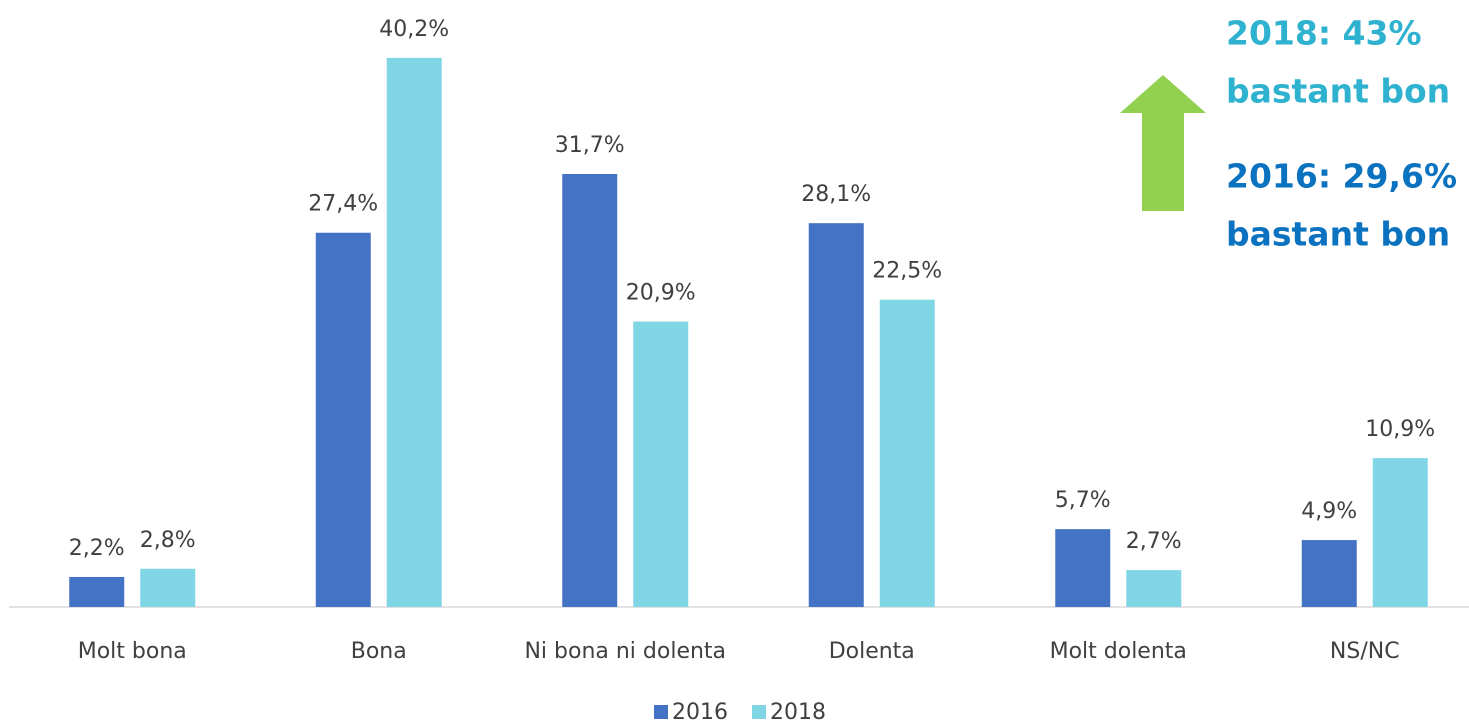  What do you see at coordinates (1324, 33) in the screenshot?
I see `annotation: 2018: 43%` at bounding box center [1324, 33].